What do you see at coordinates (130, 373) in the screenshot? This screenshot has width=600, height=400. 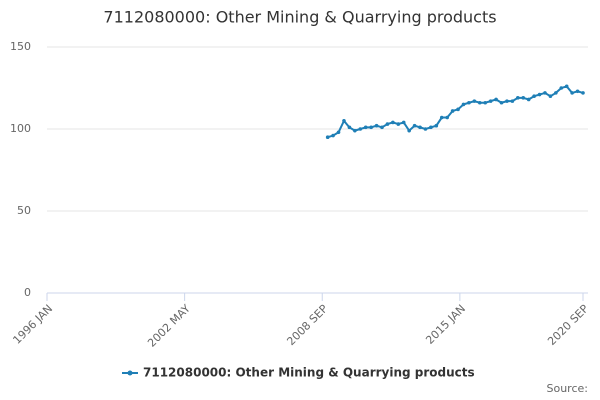 I see `legend-marker` at bounding box center [130, 373].